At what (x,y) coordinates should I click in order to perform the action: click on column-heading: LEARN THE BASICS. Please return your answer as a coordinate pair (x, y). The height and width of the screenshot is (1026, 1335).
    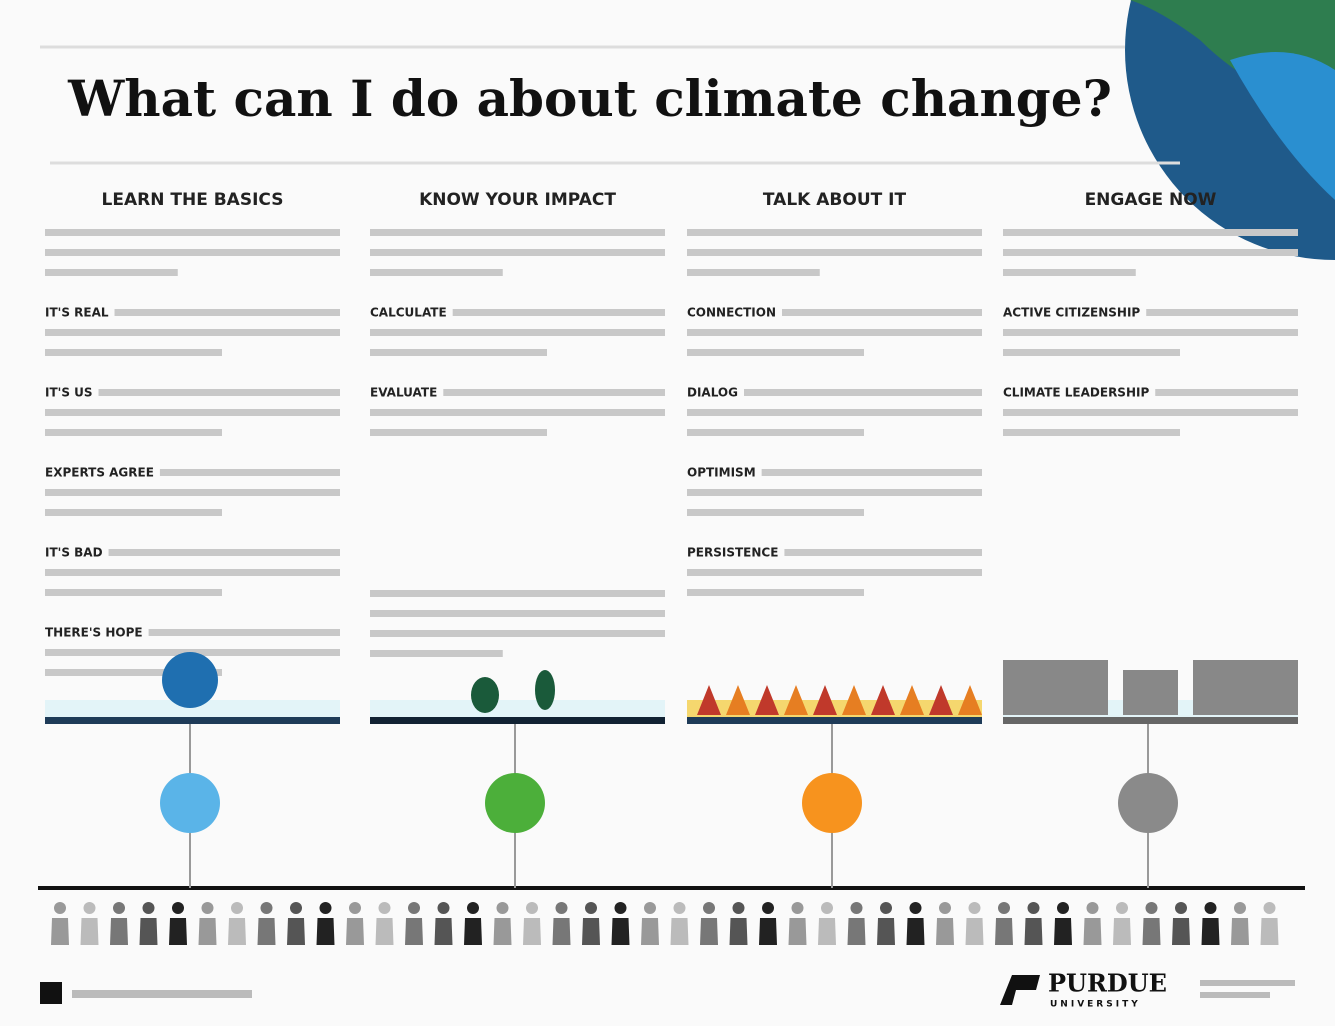
    Looking at the image, I should click on (193, 200).